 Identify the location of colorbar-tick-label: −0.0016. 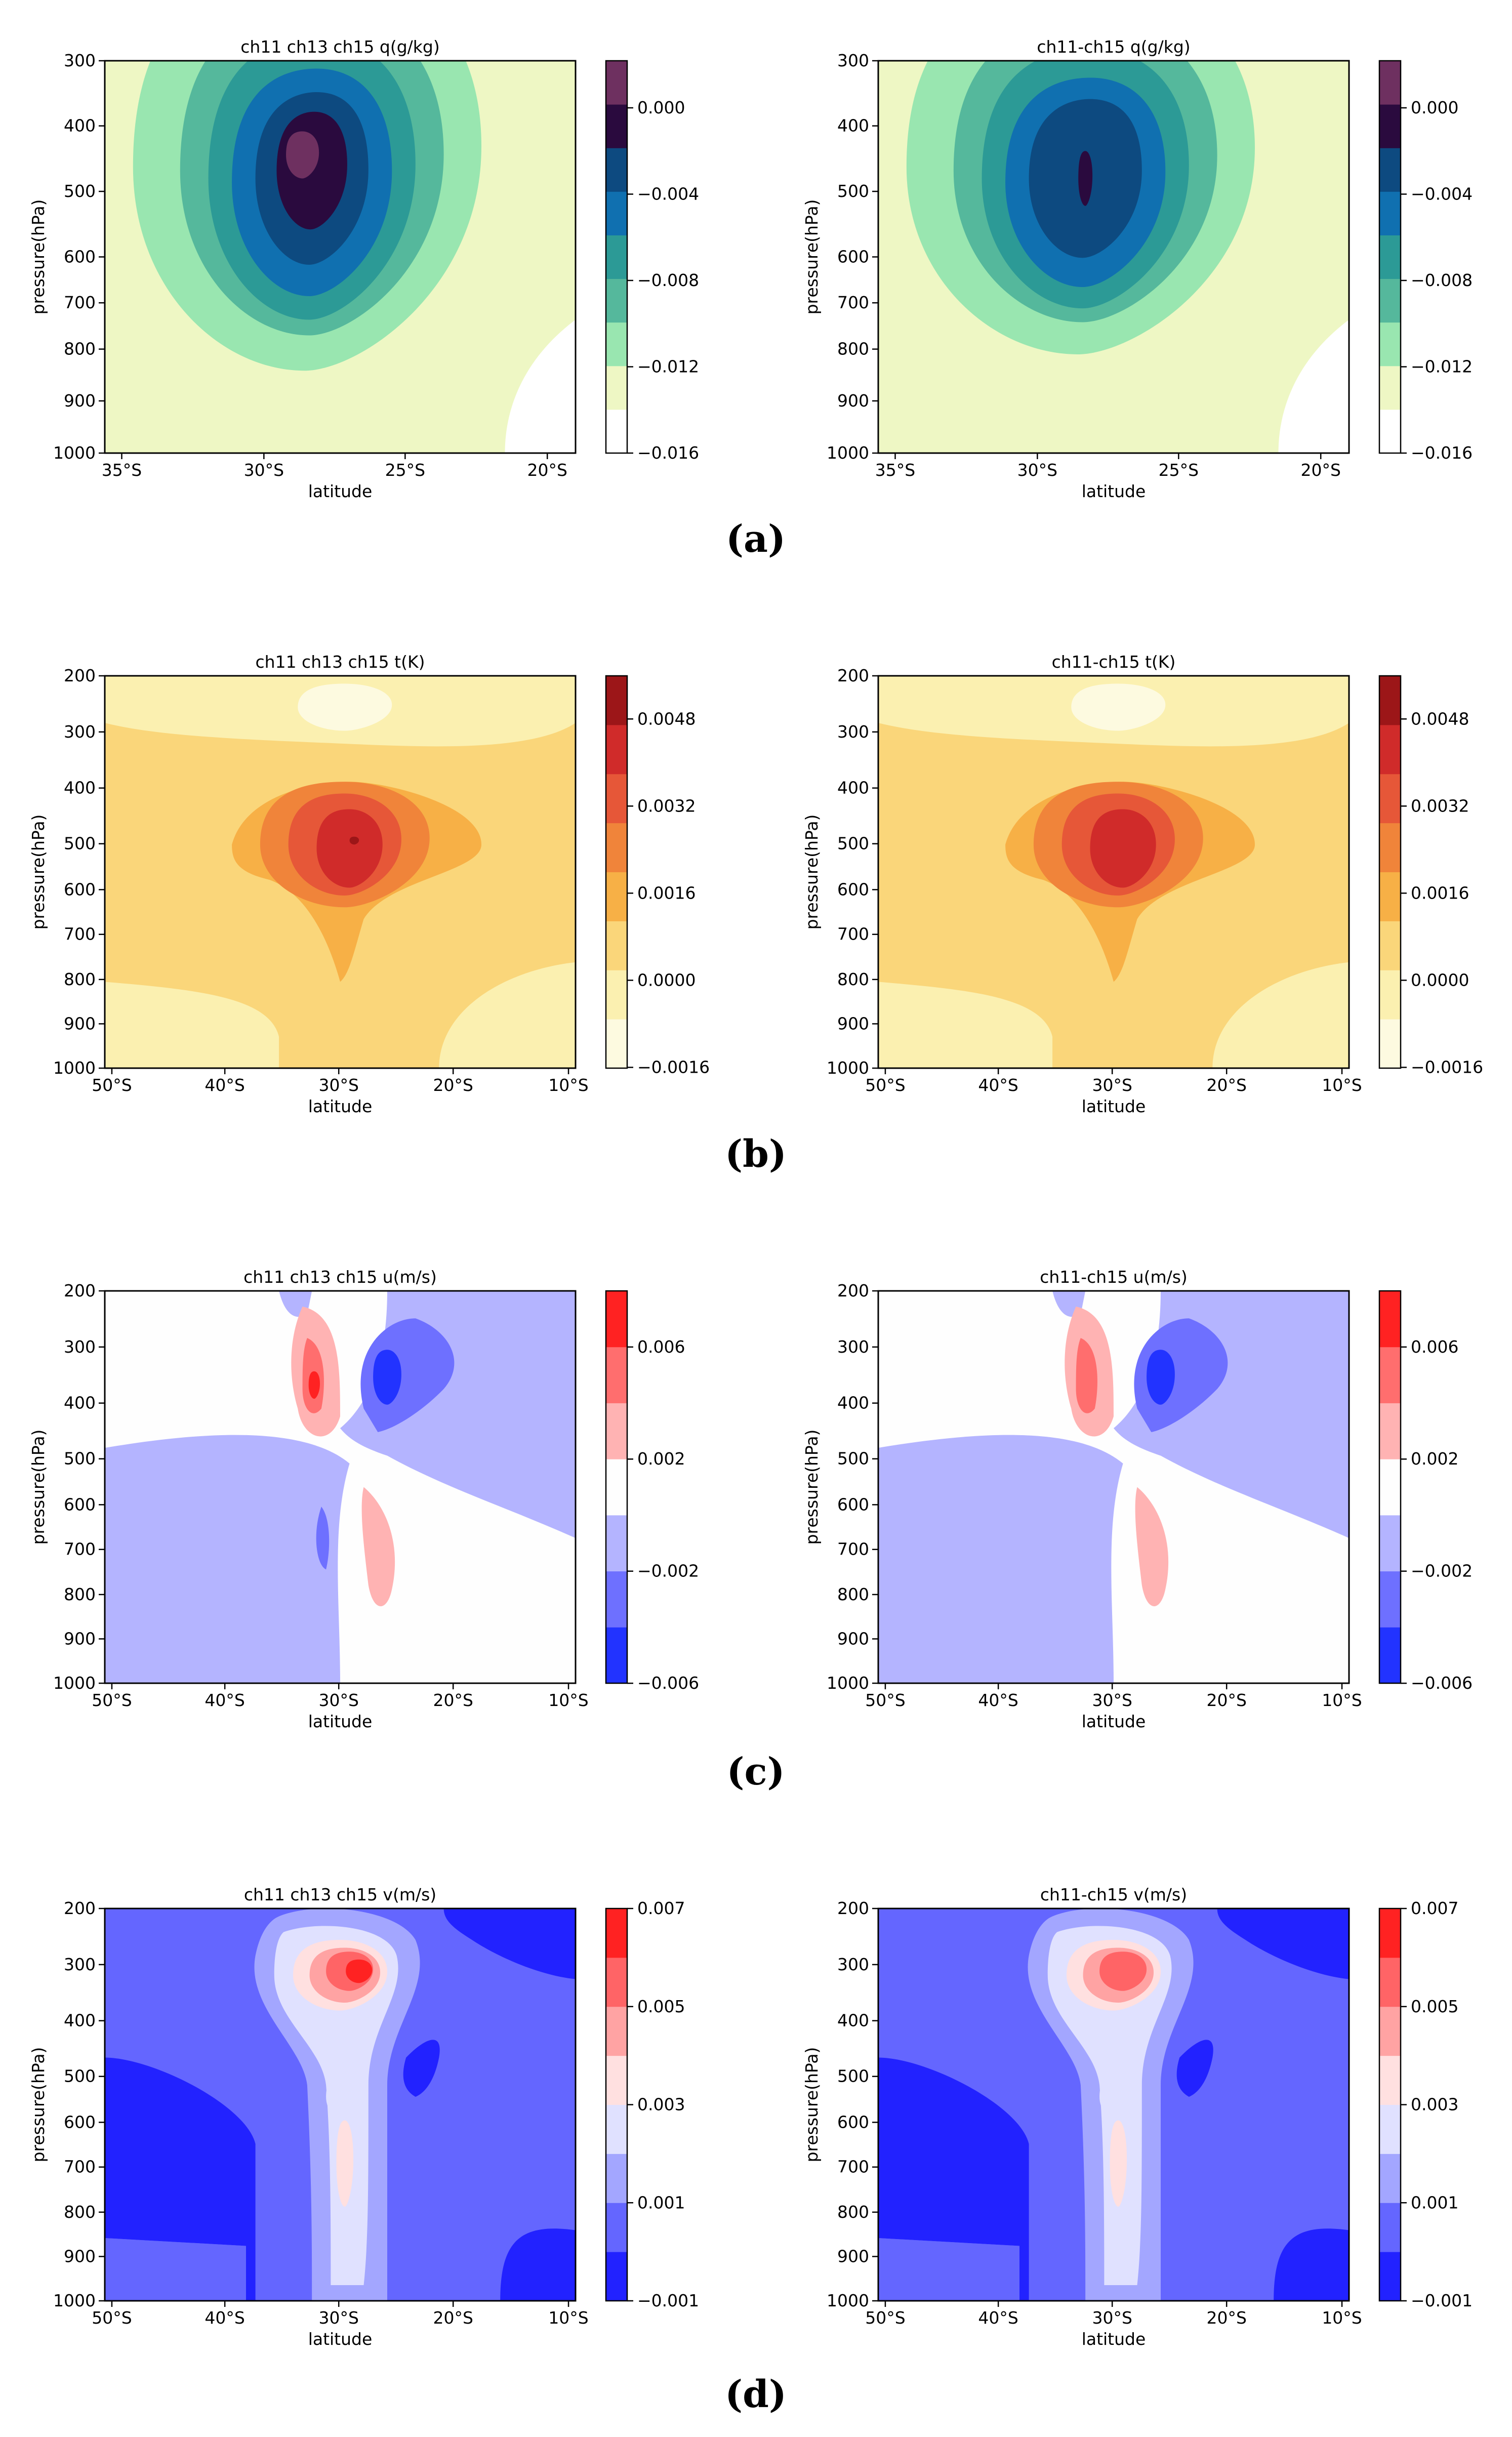
(673, 1067).